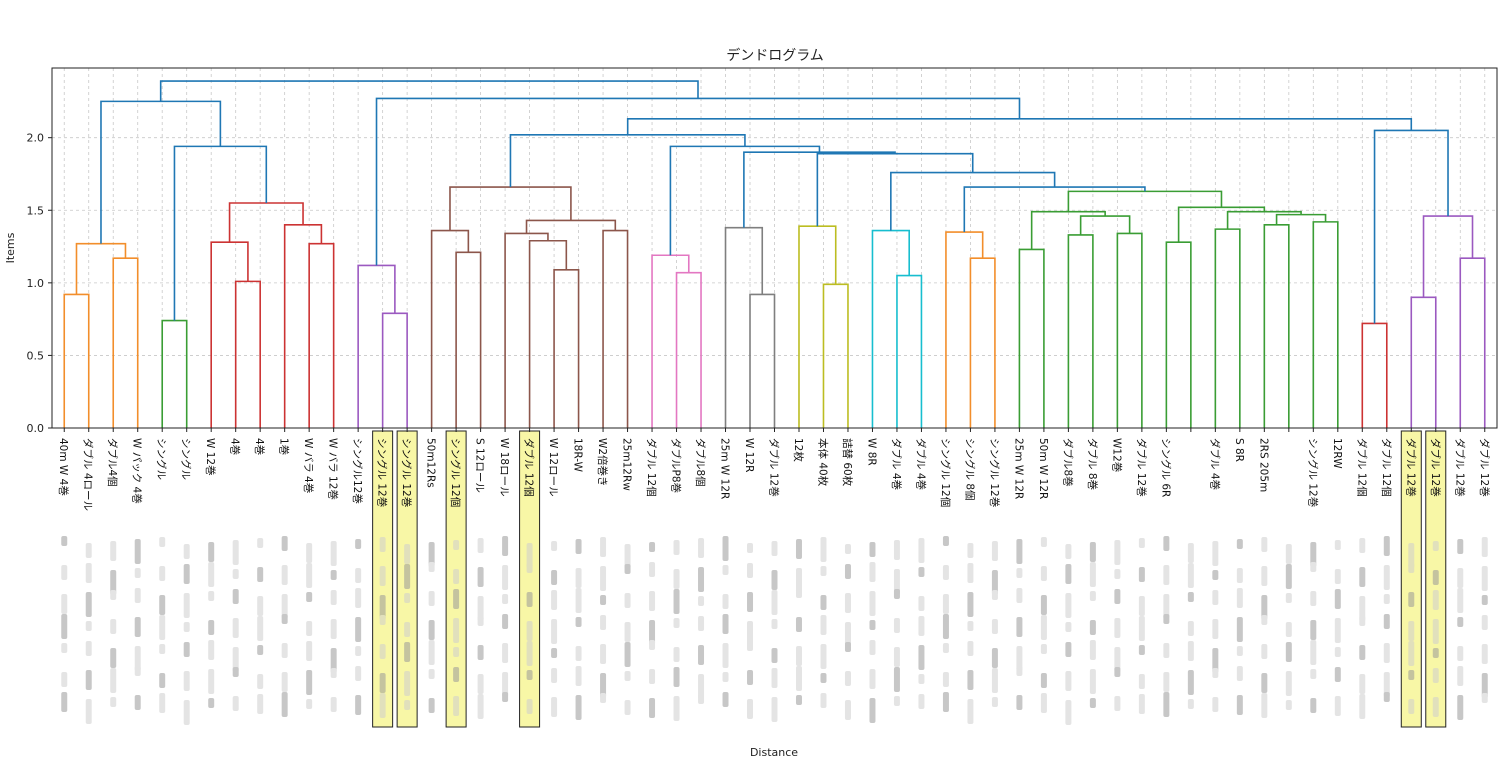 This screenshot has height=766, width=1500. I want to click on leaf-label: 25m W 12R, so click(1018, 468).